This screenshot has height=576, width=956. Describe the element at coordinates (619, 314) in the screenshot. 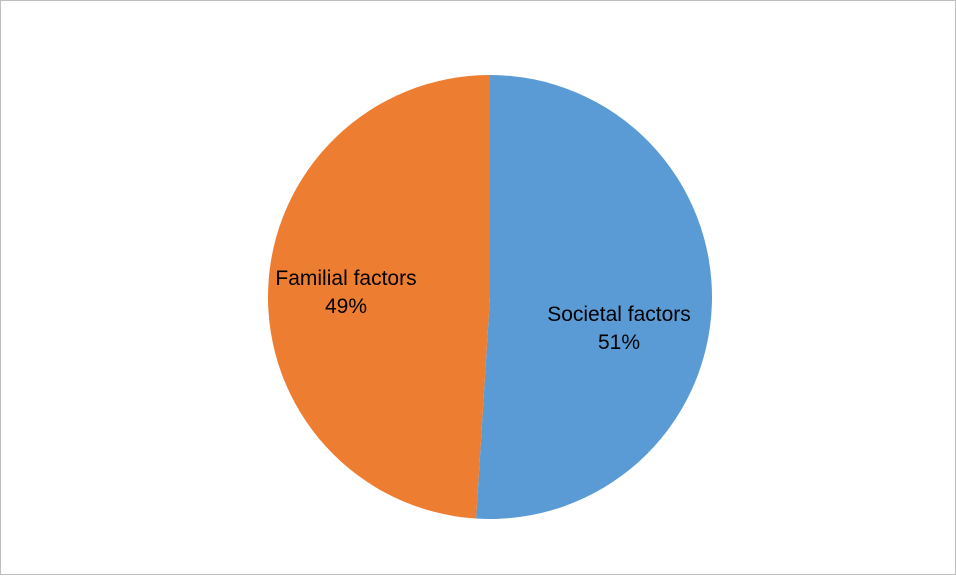

I see `slice-category-label: Societal factors` at that location.